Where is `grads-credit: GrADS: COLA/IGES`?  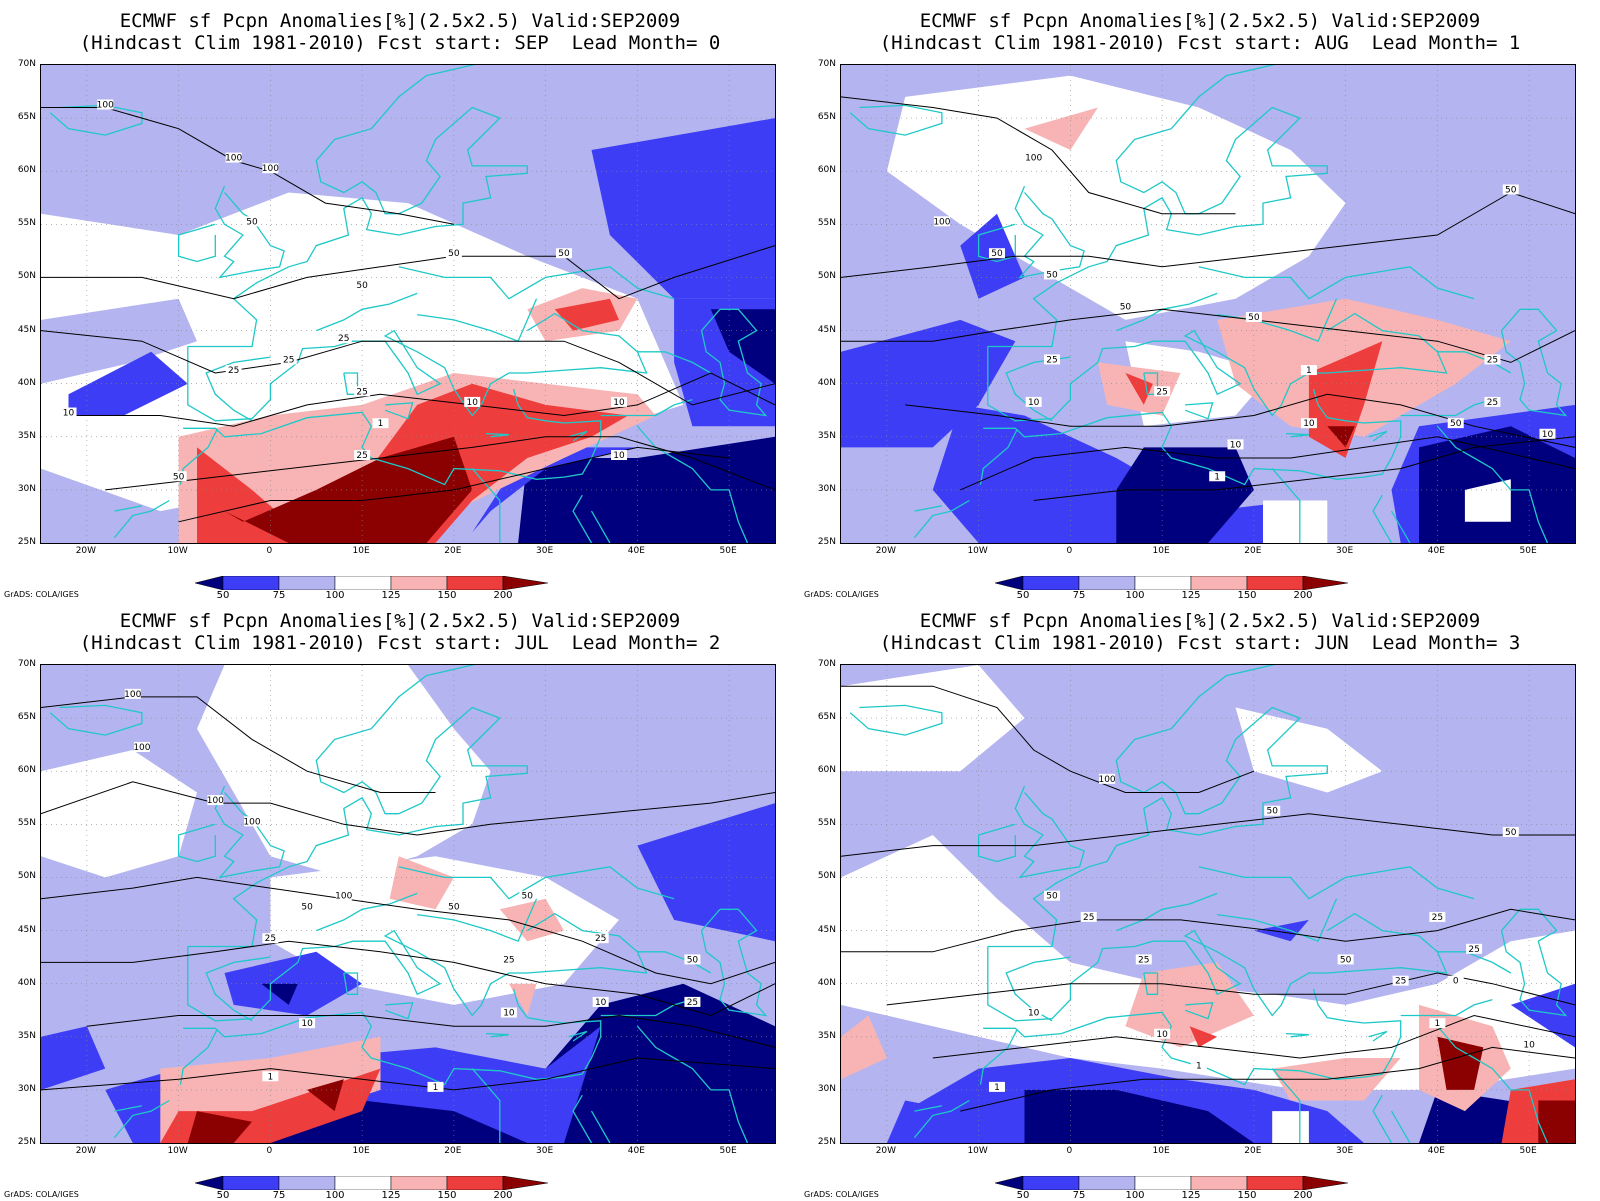 grads-credit: GrADS: COLA/IGES is located at coordinates (841, 1194).